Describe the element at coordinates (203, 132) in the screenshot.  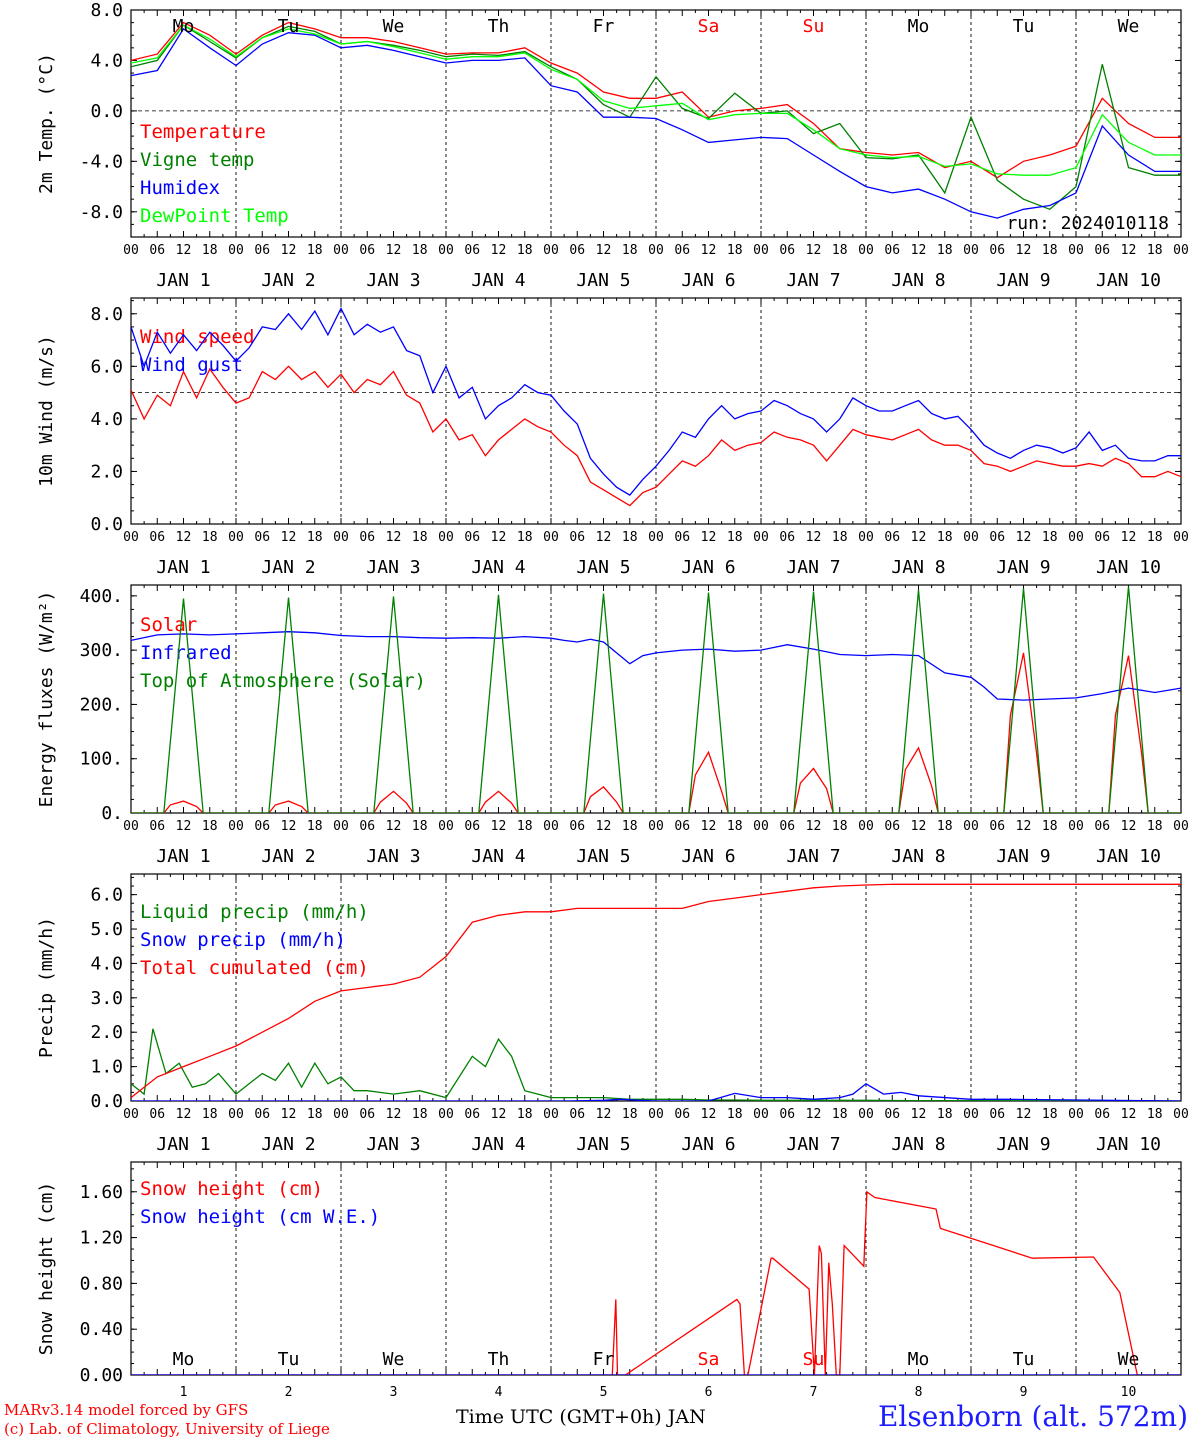
I see `legend-entry-1: Temperature` at that location.